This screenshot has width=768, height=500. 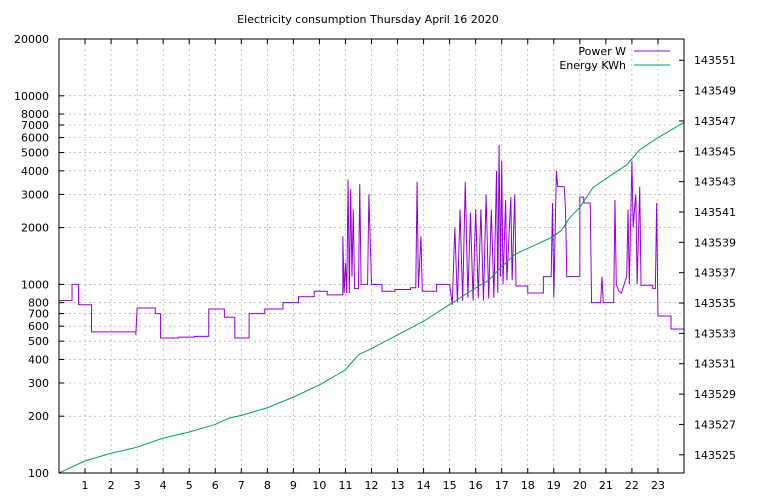 What do you see at coordinates (38, 341) in the screenshot?
I see `y-left-tick-label: 500` at bounding box center [38, 341].